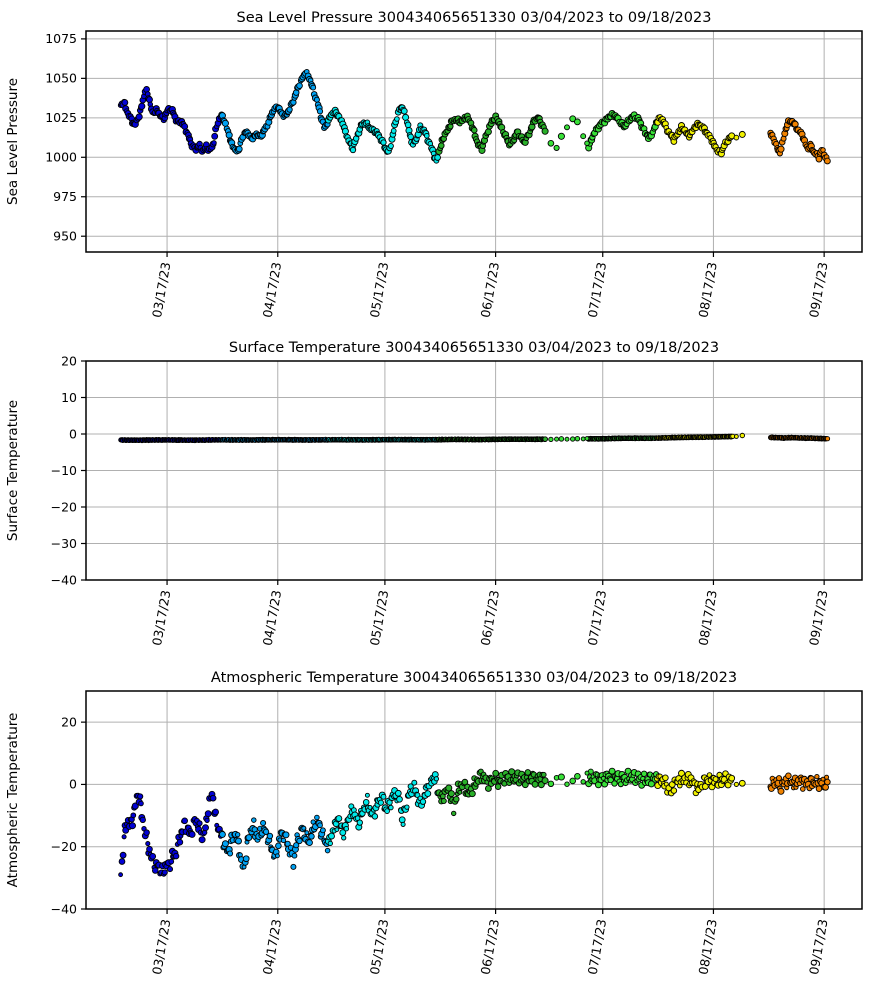 This screenshot has width=870, height=996. What do you see at coordinates (597, 618) in the screenshot?
I see `x-tick-label: 07/17/23` at bounding box center [597, 618].